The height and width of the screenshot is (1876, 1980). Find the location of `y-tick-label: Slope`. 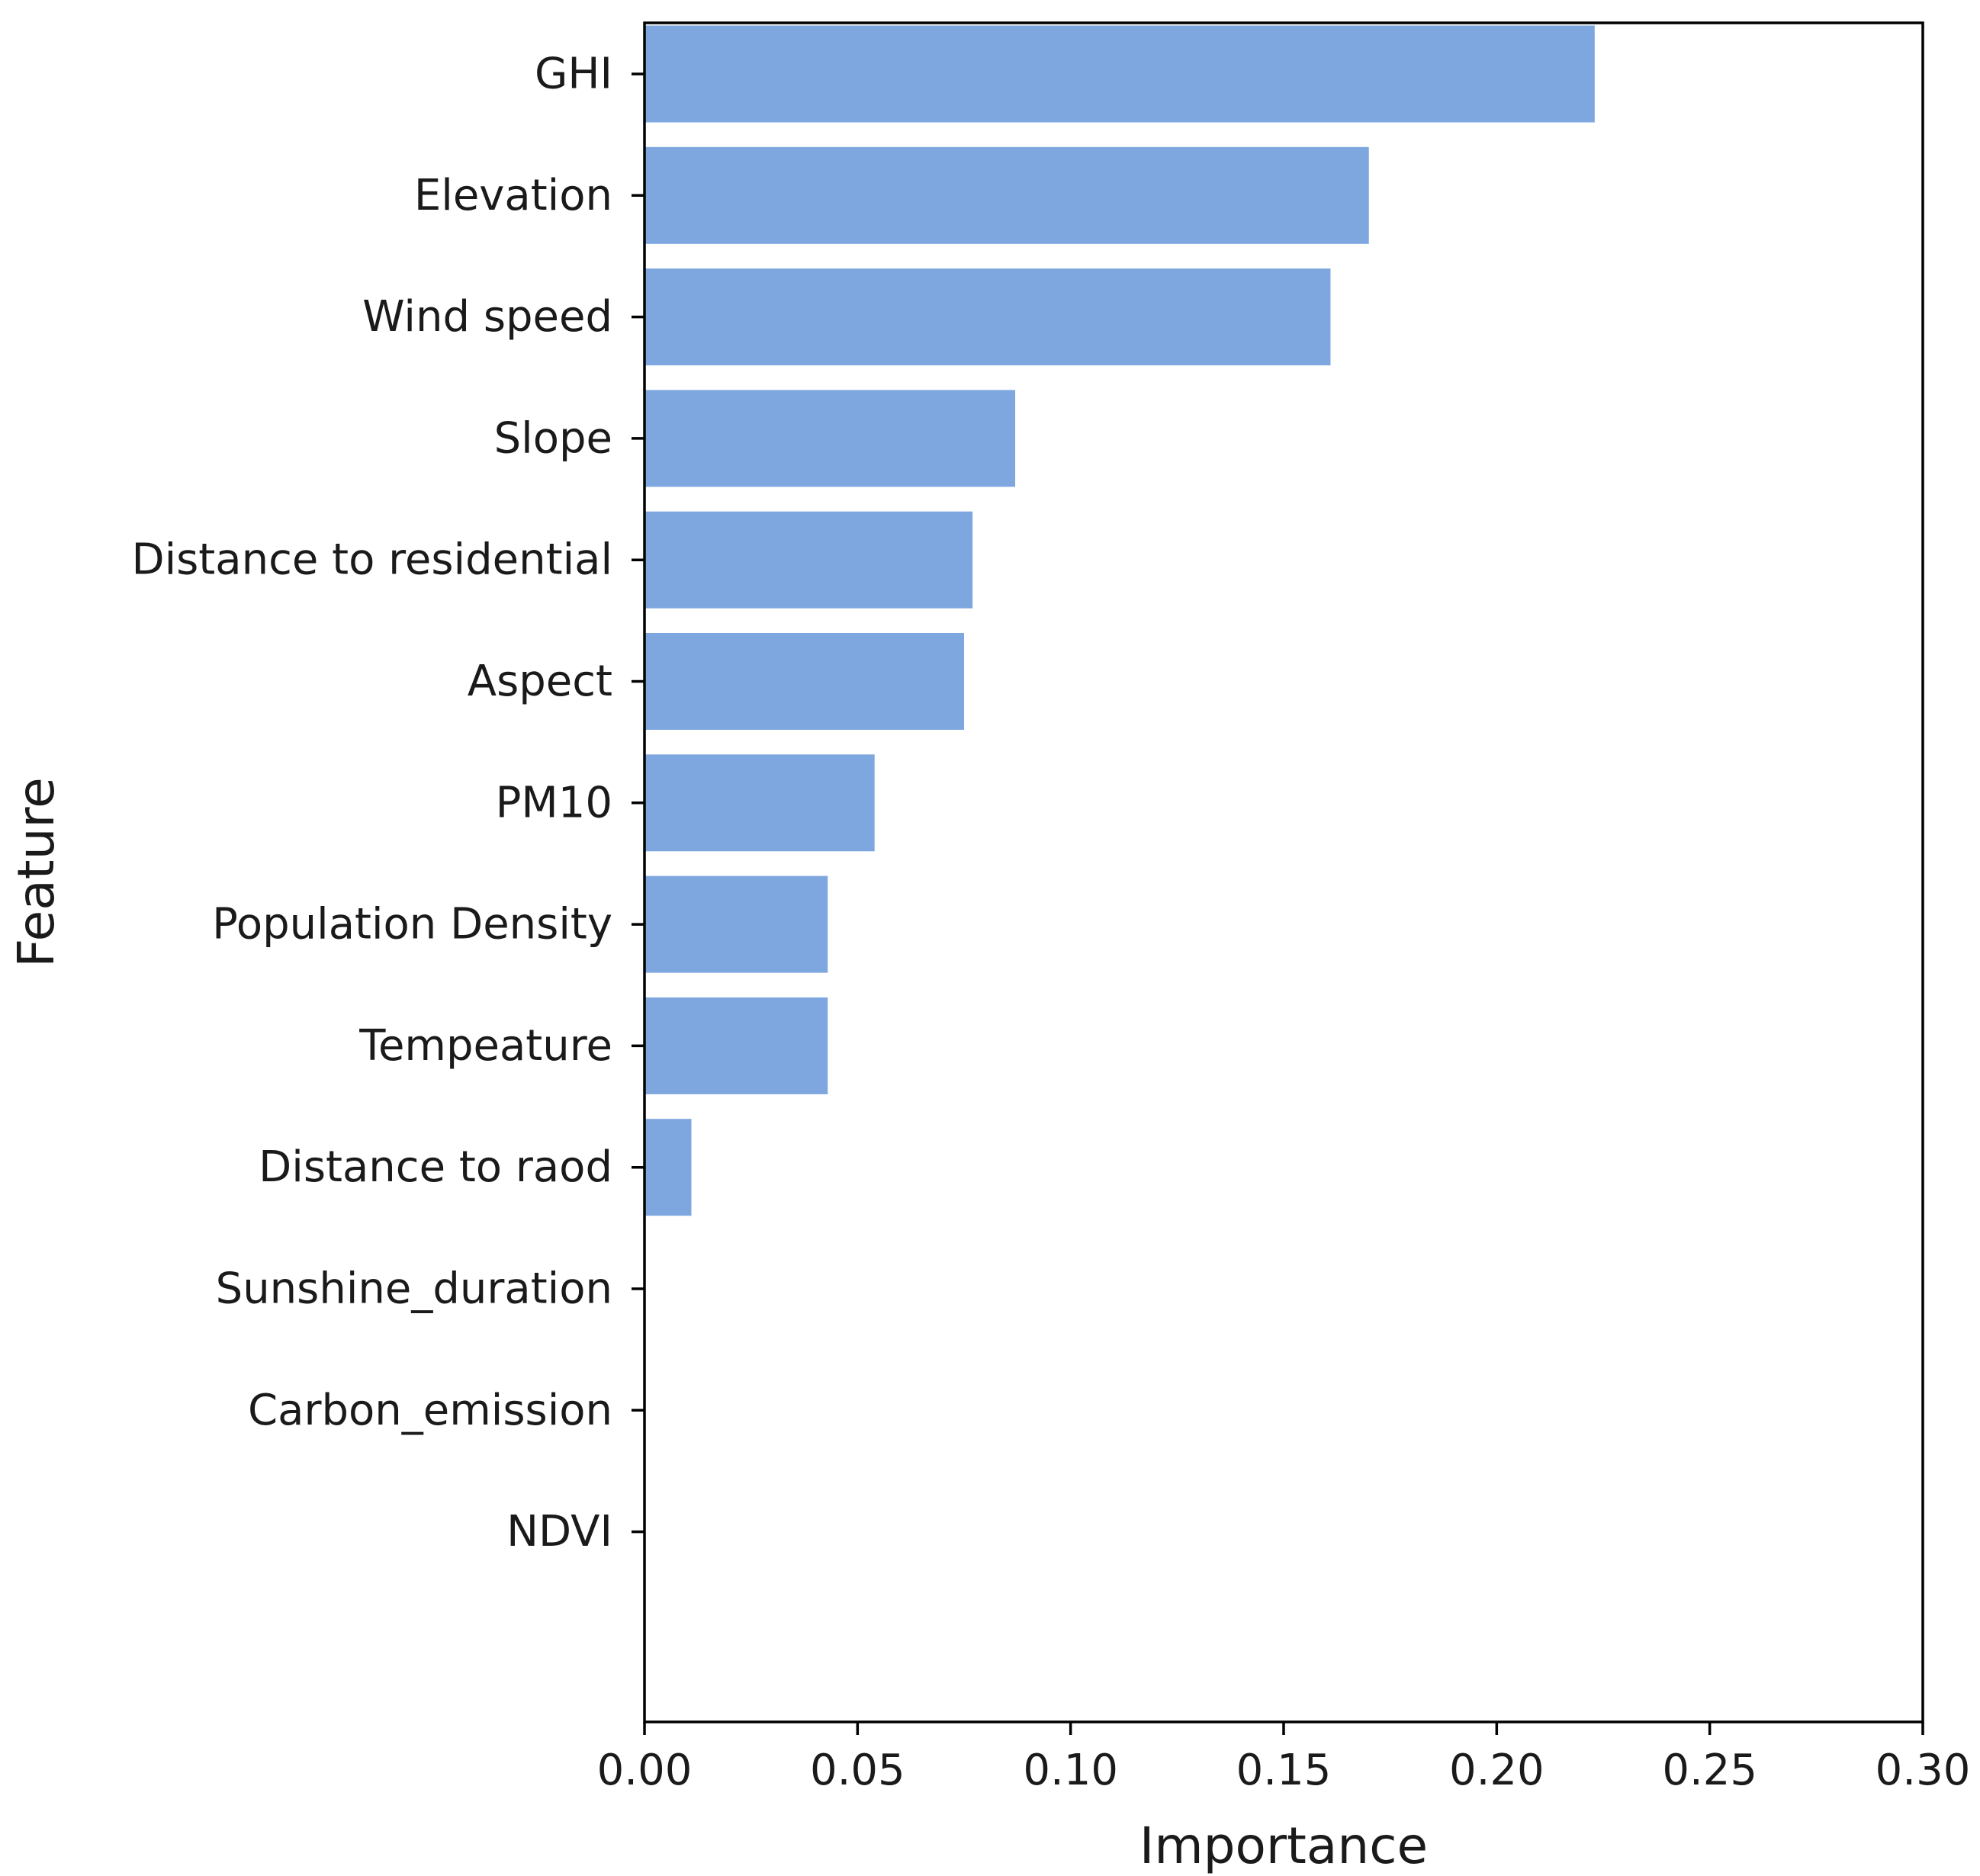

y-tick-label: Slope is located at coordinates (553, 438).